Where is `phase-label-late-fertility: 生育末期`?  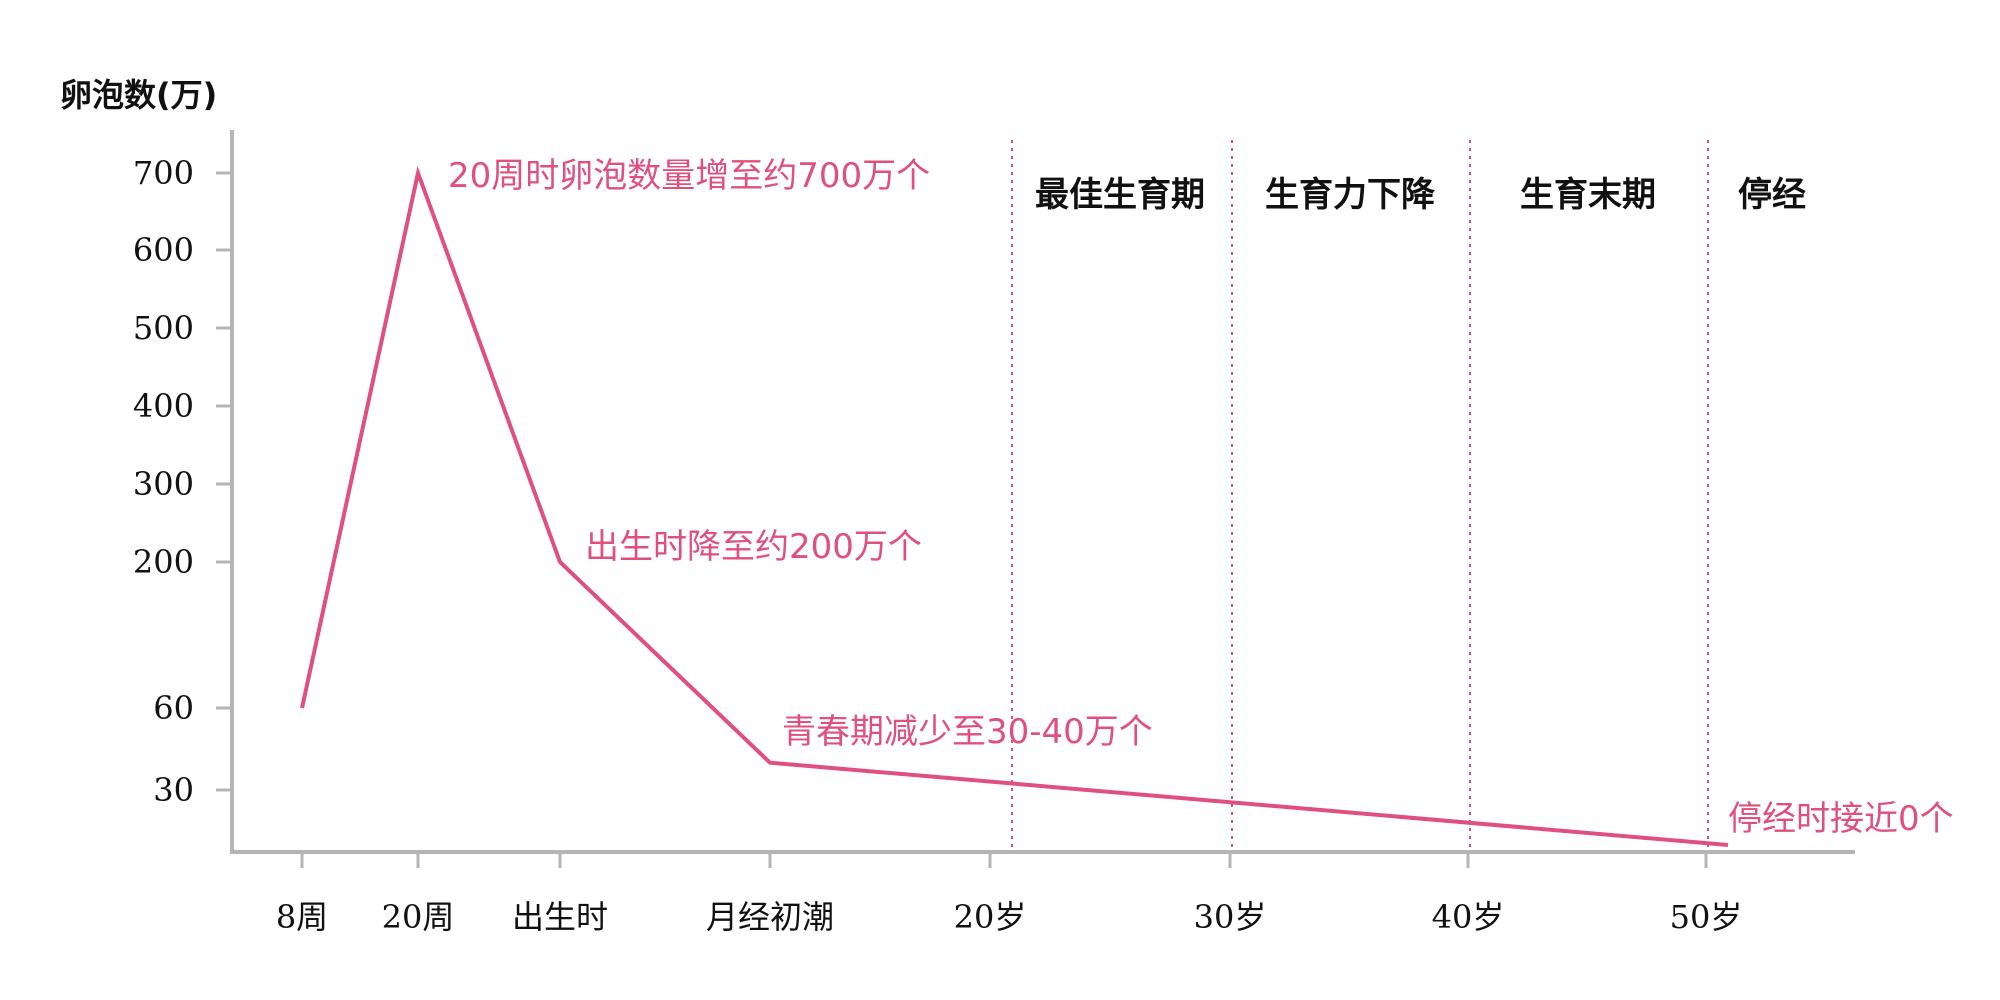 phase-label-late-fertility: 生育末期 is located at coordinates (1588, 195).